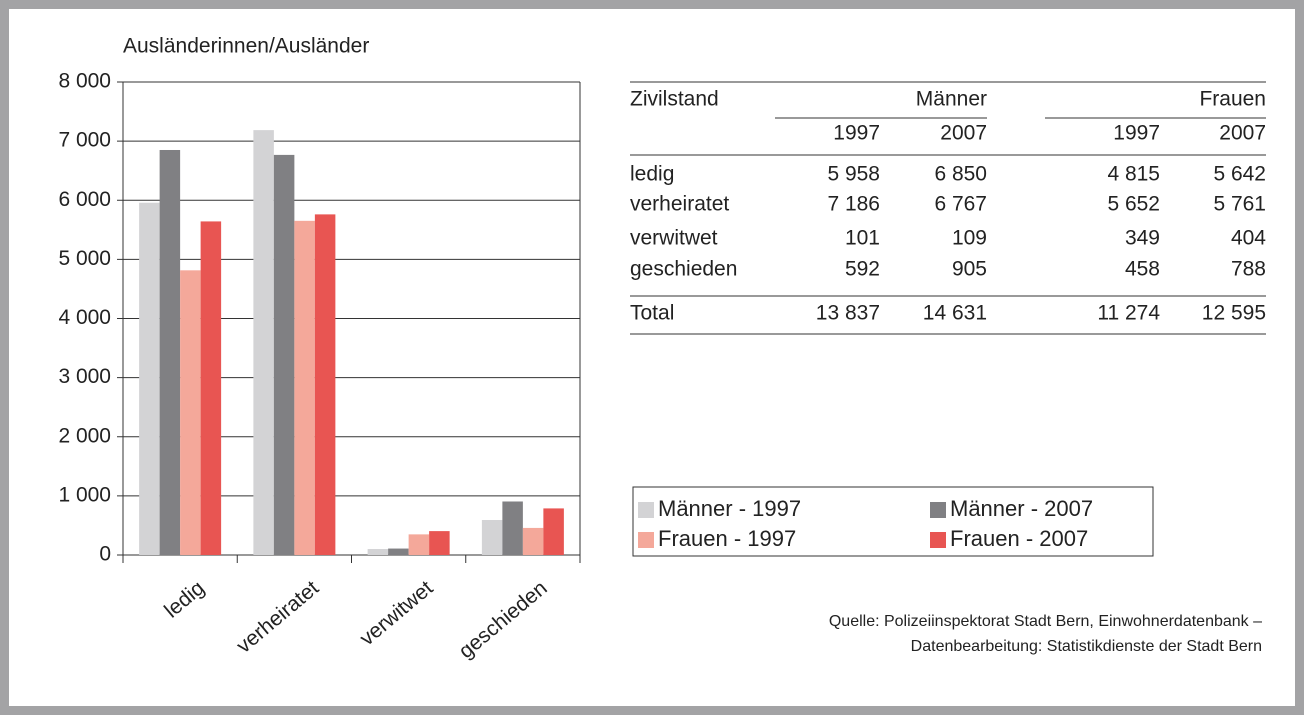  Describe the element at coordinates (84, 494) in the screenshot. I see `y-tick-label: 1 000` at that location.